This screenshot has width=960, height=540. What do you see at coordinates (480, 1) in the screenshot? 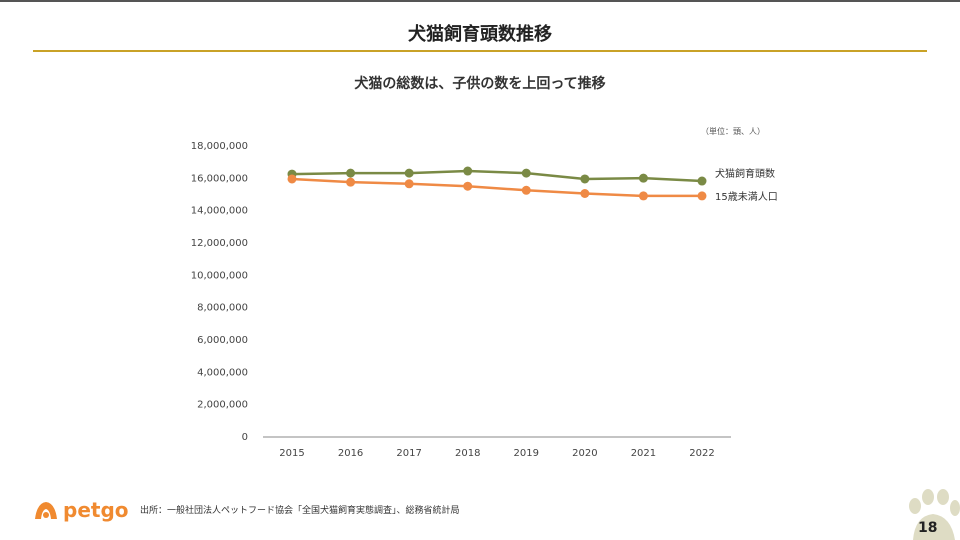
I see `top-border` at bounding box center [480, 1].